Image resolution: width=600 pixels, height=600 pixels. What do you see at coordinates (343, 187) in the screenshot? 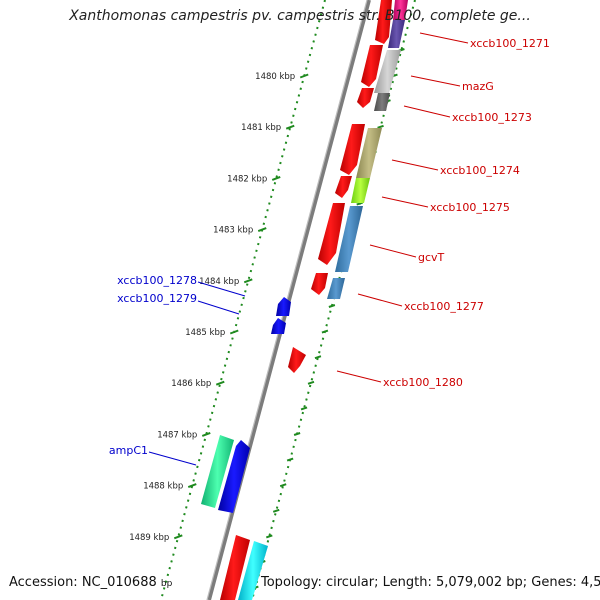
I see `gene-xccb100-1275-red` at bounding box center [343, 187].